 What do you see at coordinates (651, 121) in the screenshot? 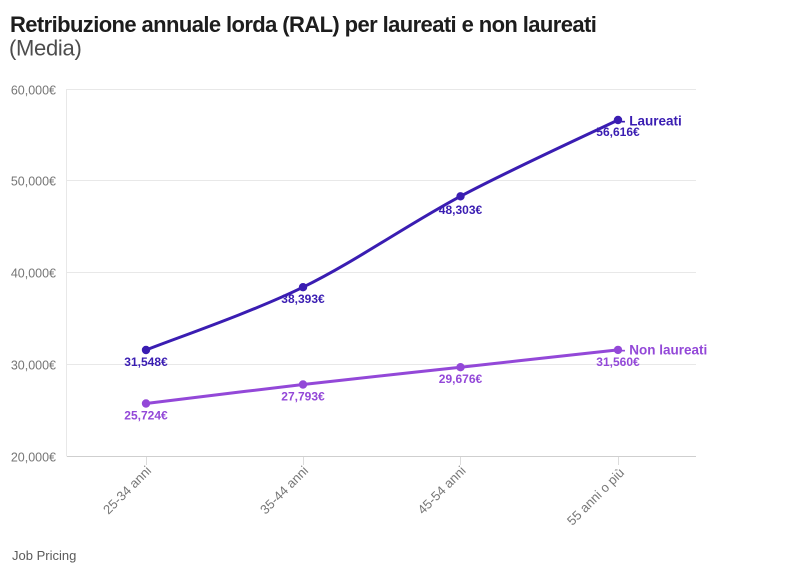
I see `svg-text: - Laureati` at bounding box center [651, 121].